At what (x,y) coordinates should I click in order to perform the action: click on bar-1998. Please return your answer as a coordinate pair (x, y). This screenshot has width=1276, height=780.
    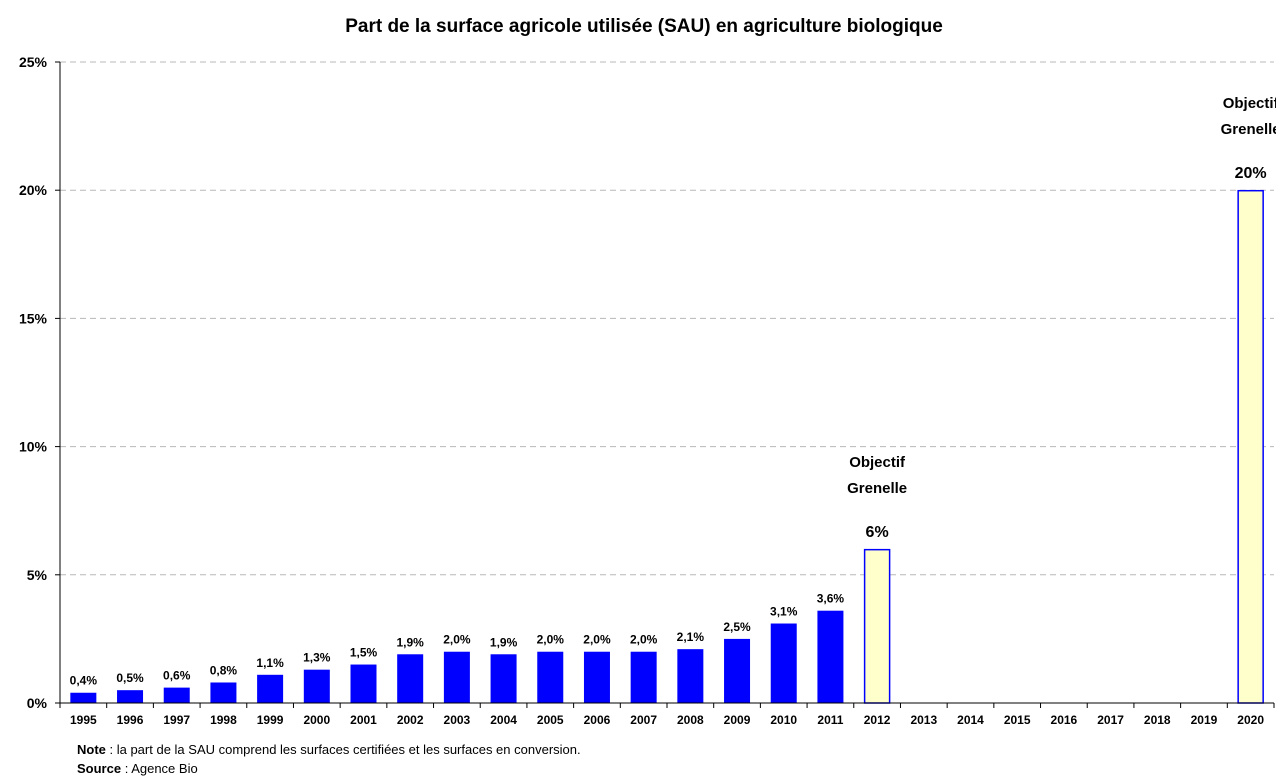
    Looking at the image, I should click on (223, 692).